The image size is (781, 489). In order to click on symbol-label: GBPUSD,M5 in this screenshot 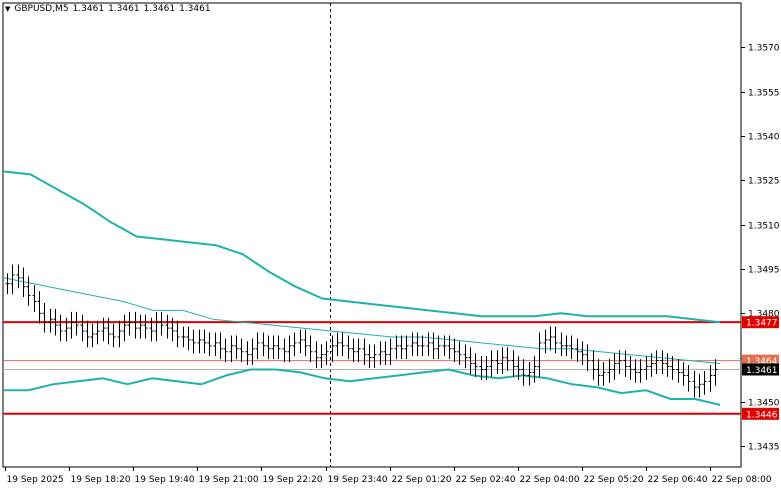, I will do `click(41, 9)`.